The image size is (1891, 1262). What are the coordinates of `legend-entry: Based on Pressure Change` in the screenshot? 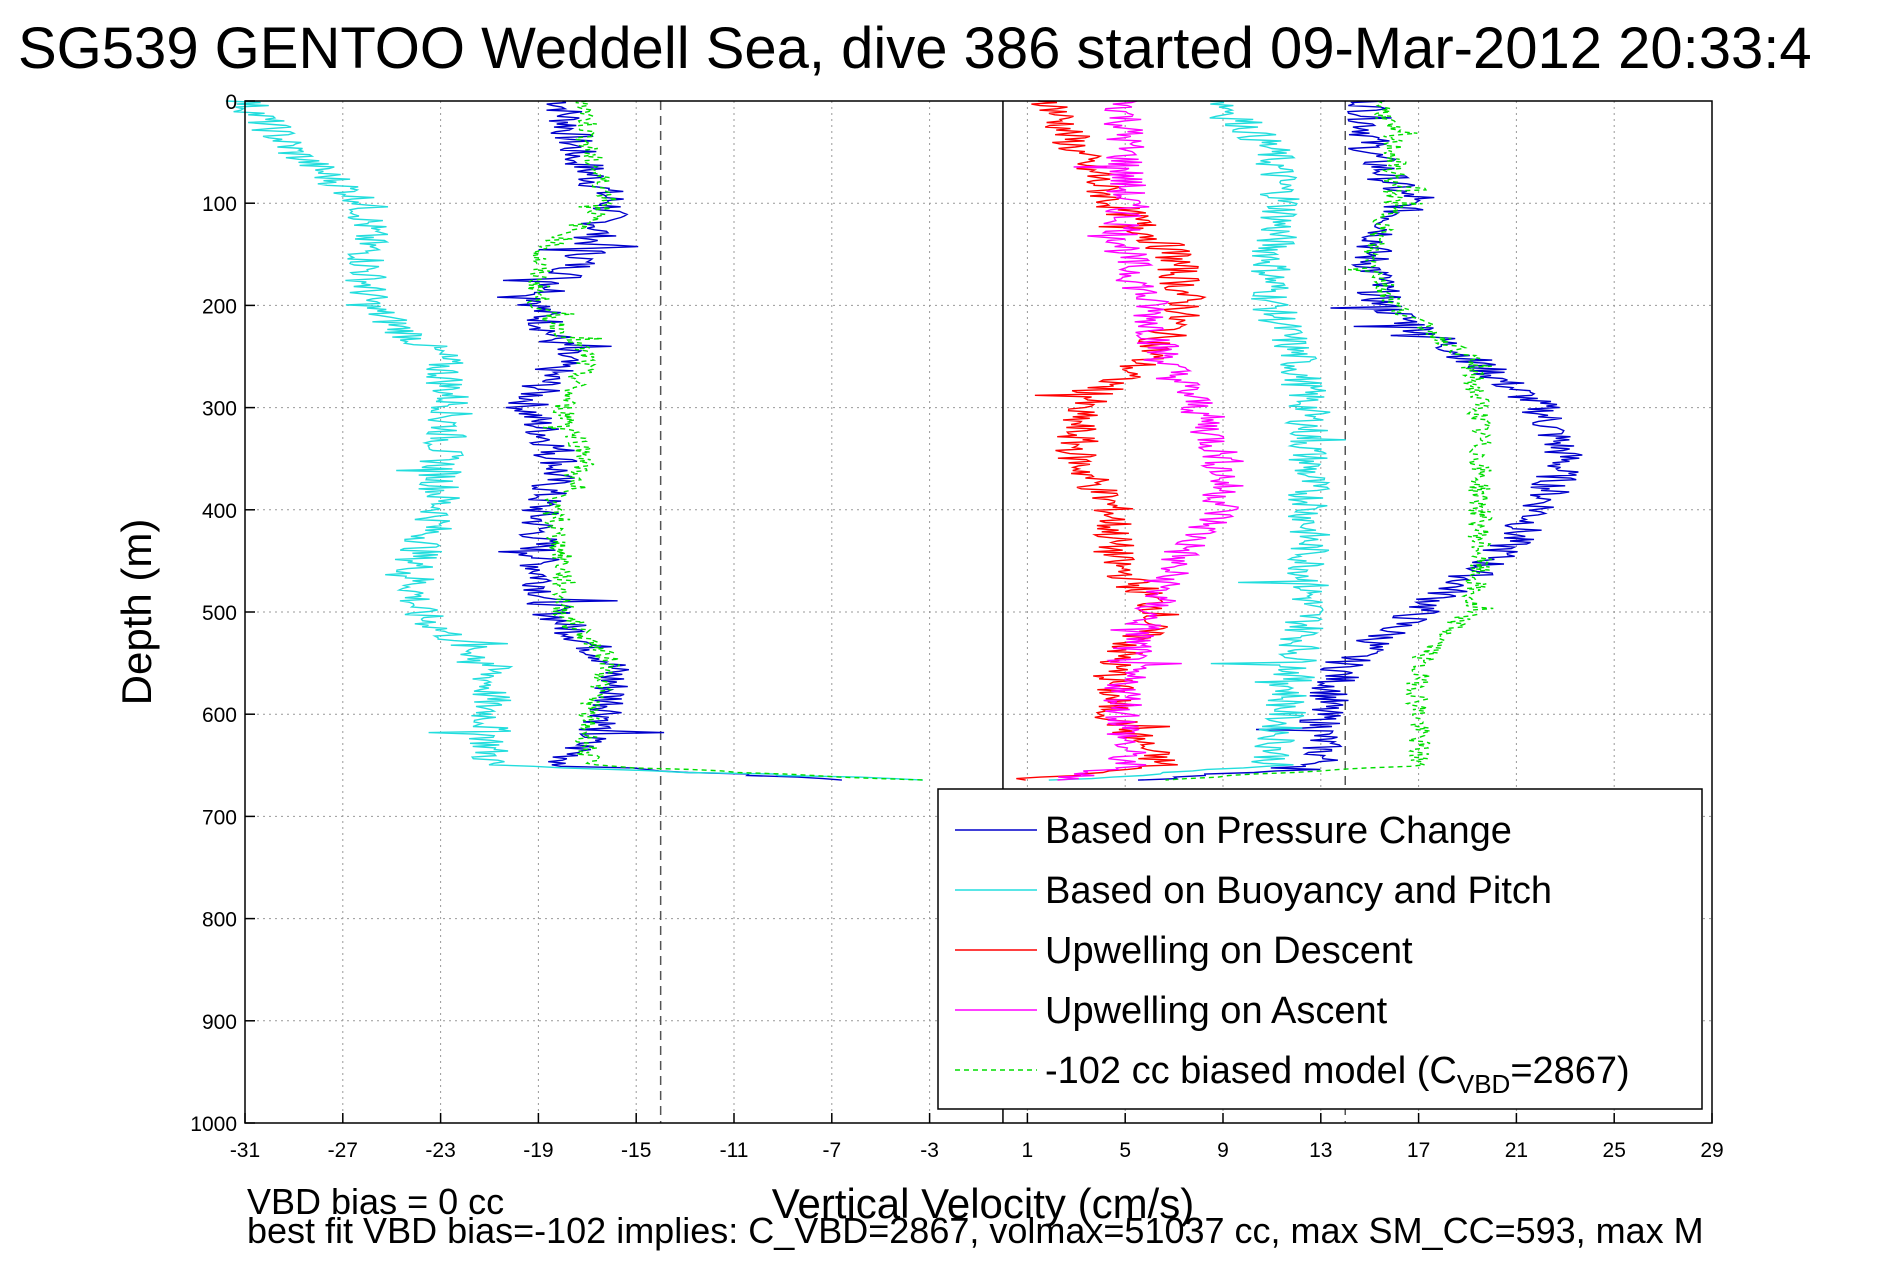 It's located at (1278, 831).